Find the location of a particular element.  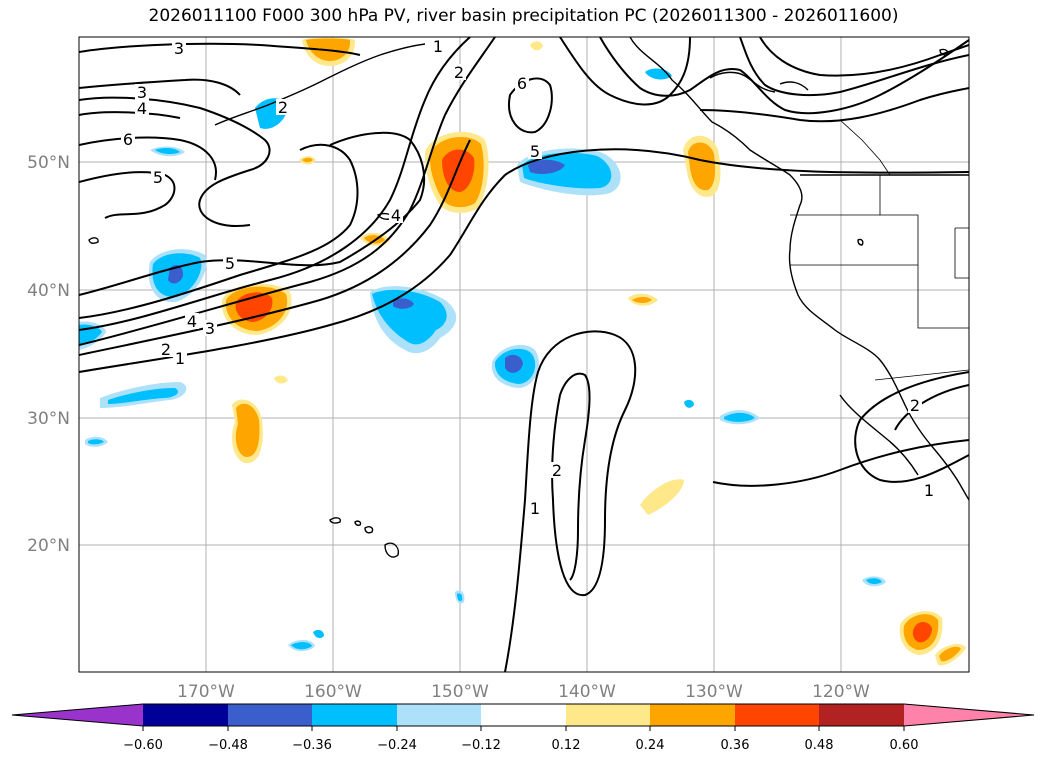

colorbar-tick-label: 0.36 is located at coordinates (735, 745).